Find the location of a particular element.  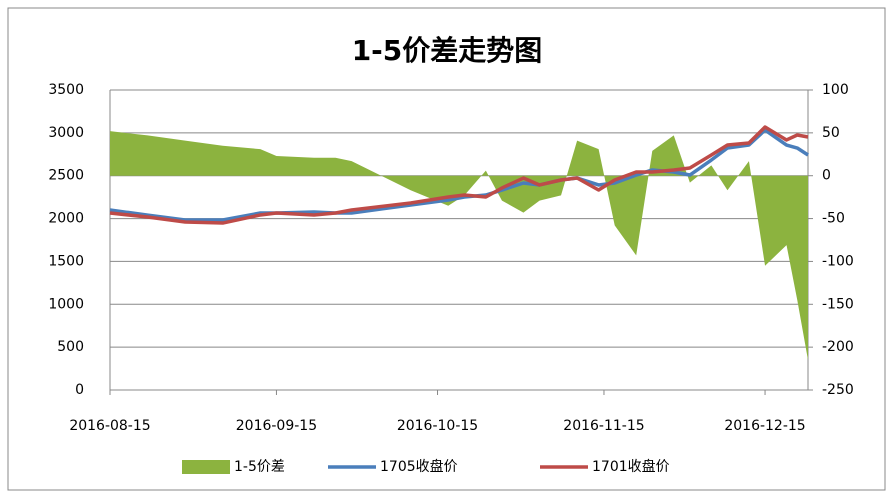

y2-tick-label: 50 is located at coordinates (831, 133).